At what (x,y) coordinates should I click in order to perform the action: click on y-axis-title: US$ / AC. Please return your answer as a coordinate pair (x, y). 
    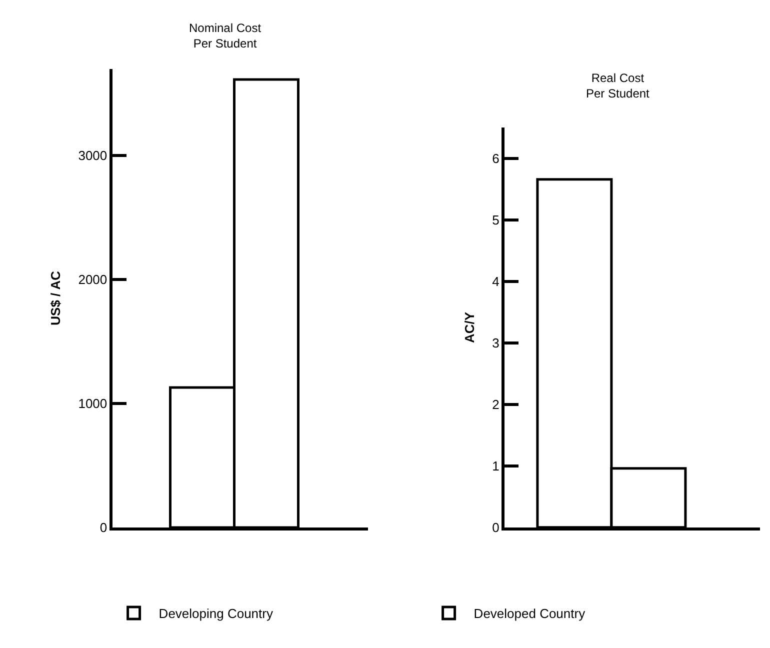
    Looking at the image, I should click on (56, 298).